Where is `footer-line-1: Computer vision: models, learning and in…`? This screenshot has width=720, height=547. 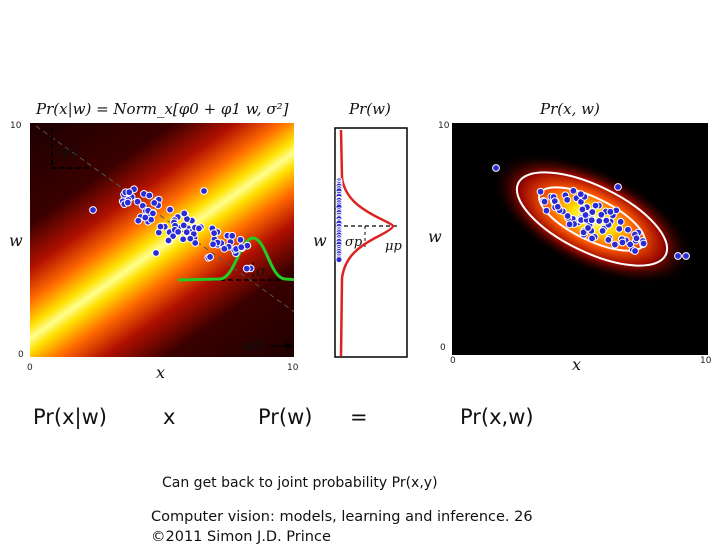
footer-line-1: Computer vision: models, learning and in… is located at coordinates (342, 517).